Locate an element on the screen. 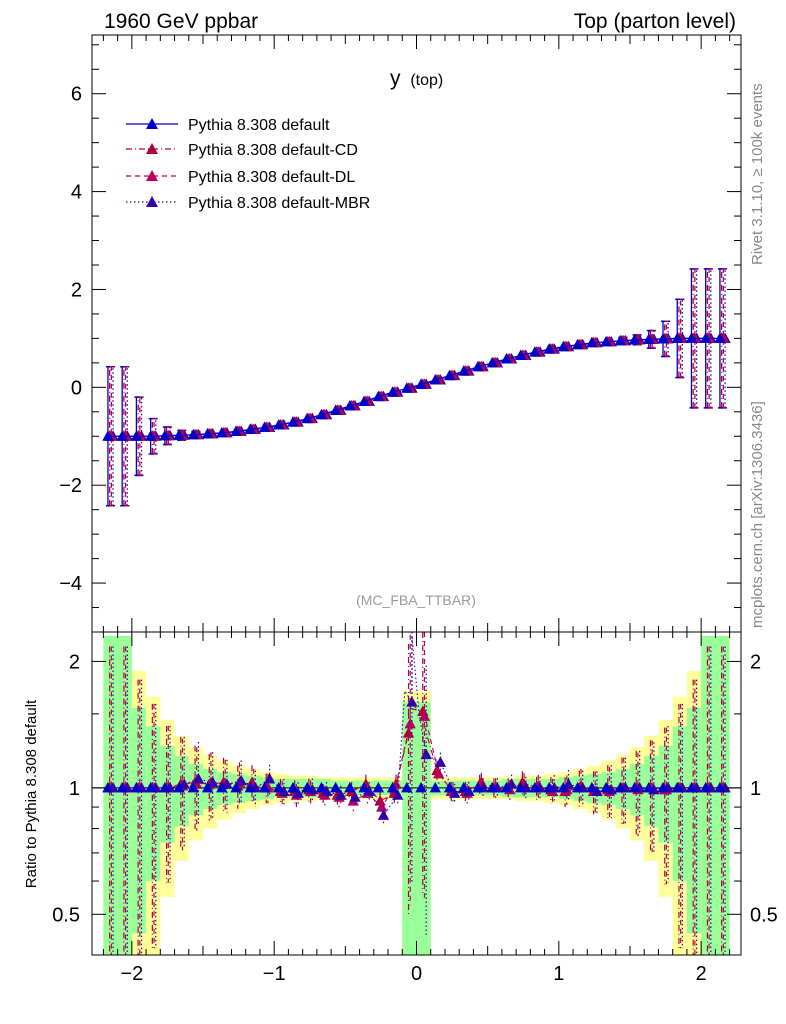  y-tick-label-2: 2 is located at coordinates (76, 290).